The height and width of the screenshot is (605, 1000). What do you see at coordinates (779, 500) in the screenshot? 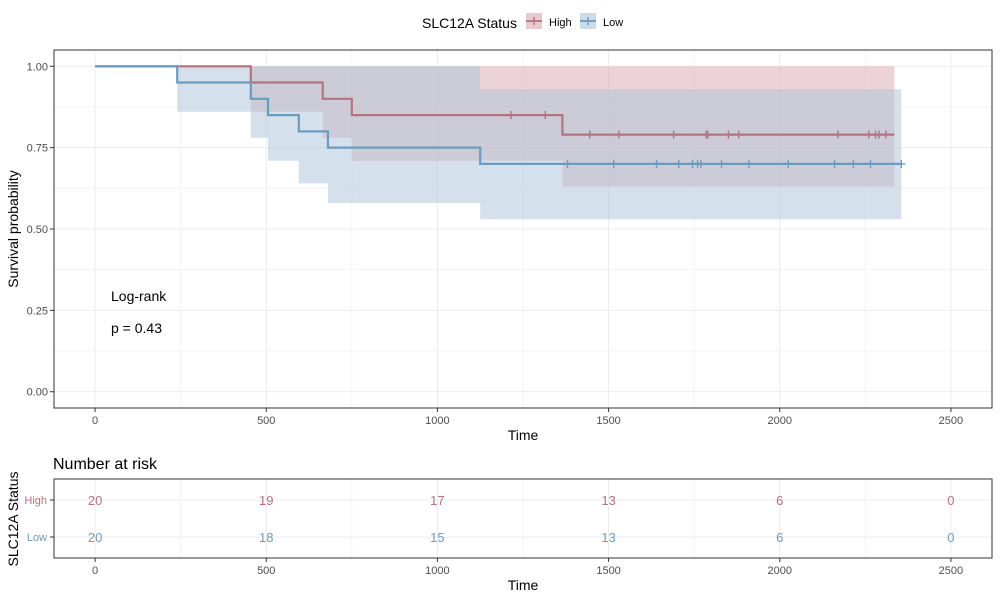
I see `risk-cell-high: 6` at bounding box center [779, 500].